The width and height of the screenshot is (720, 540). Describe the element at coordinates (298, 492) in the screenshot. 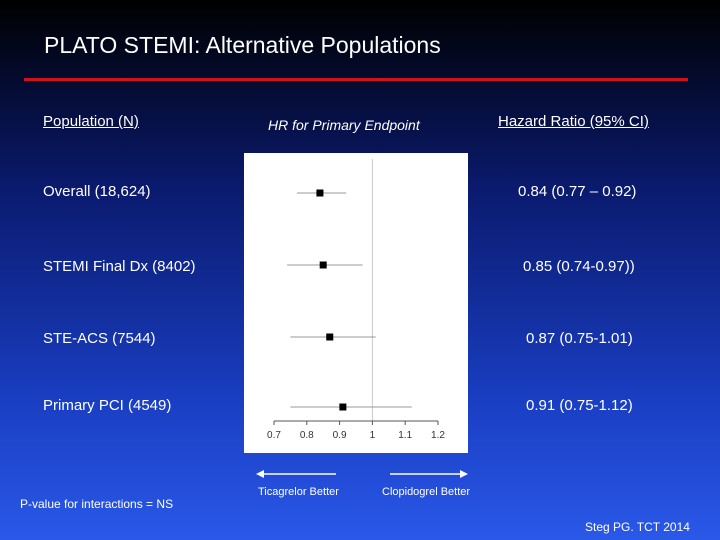

I see `ticagrelor-better-label: Ticagrelor Better` at that location.